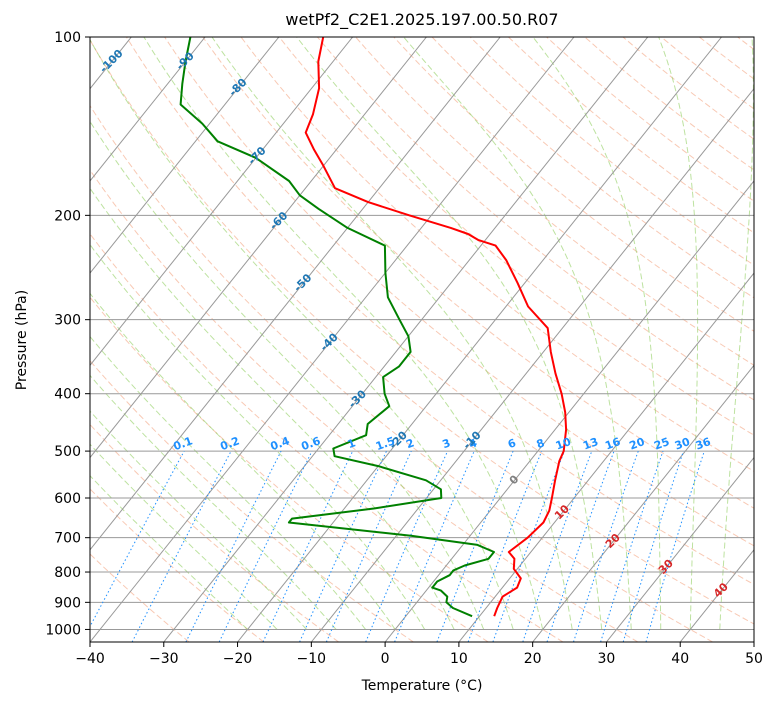 This screenshot has width=775, height=708. I want to click on y-tick-label: 400, so click(67, 395).